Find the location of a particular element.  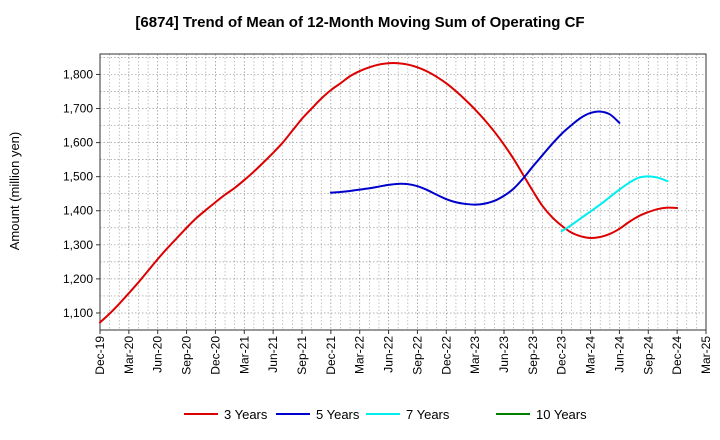

legend-label-7-years: 7 Years is located at coordinates (428, 414).